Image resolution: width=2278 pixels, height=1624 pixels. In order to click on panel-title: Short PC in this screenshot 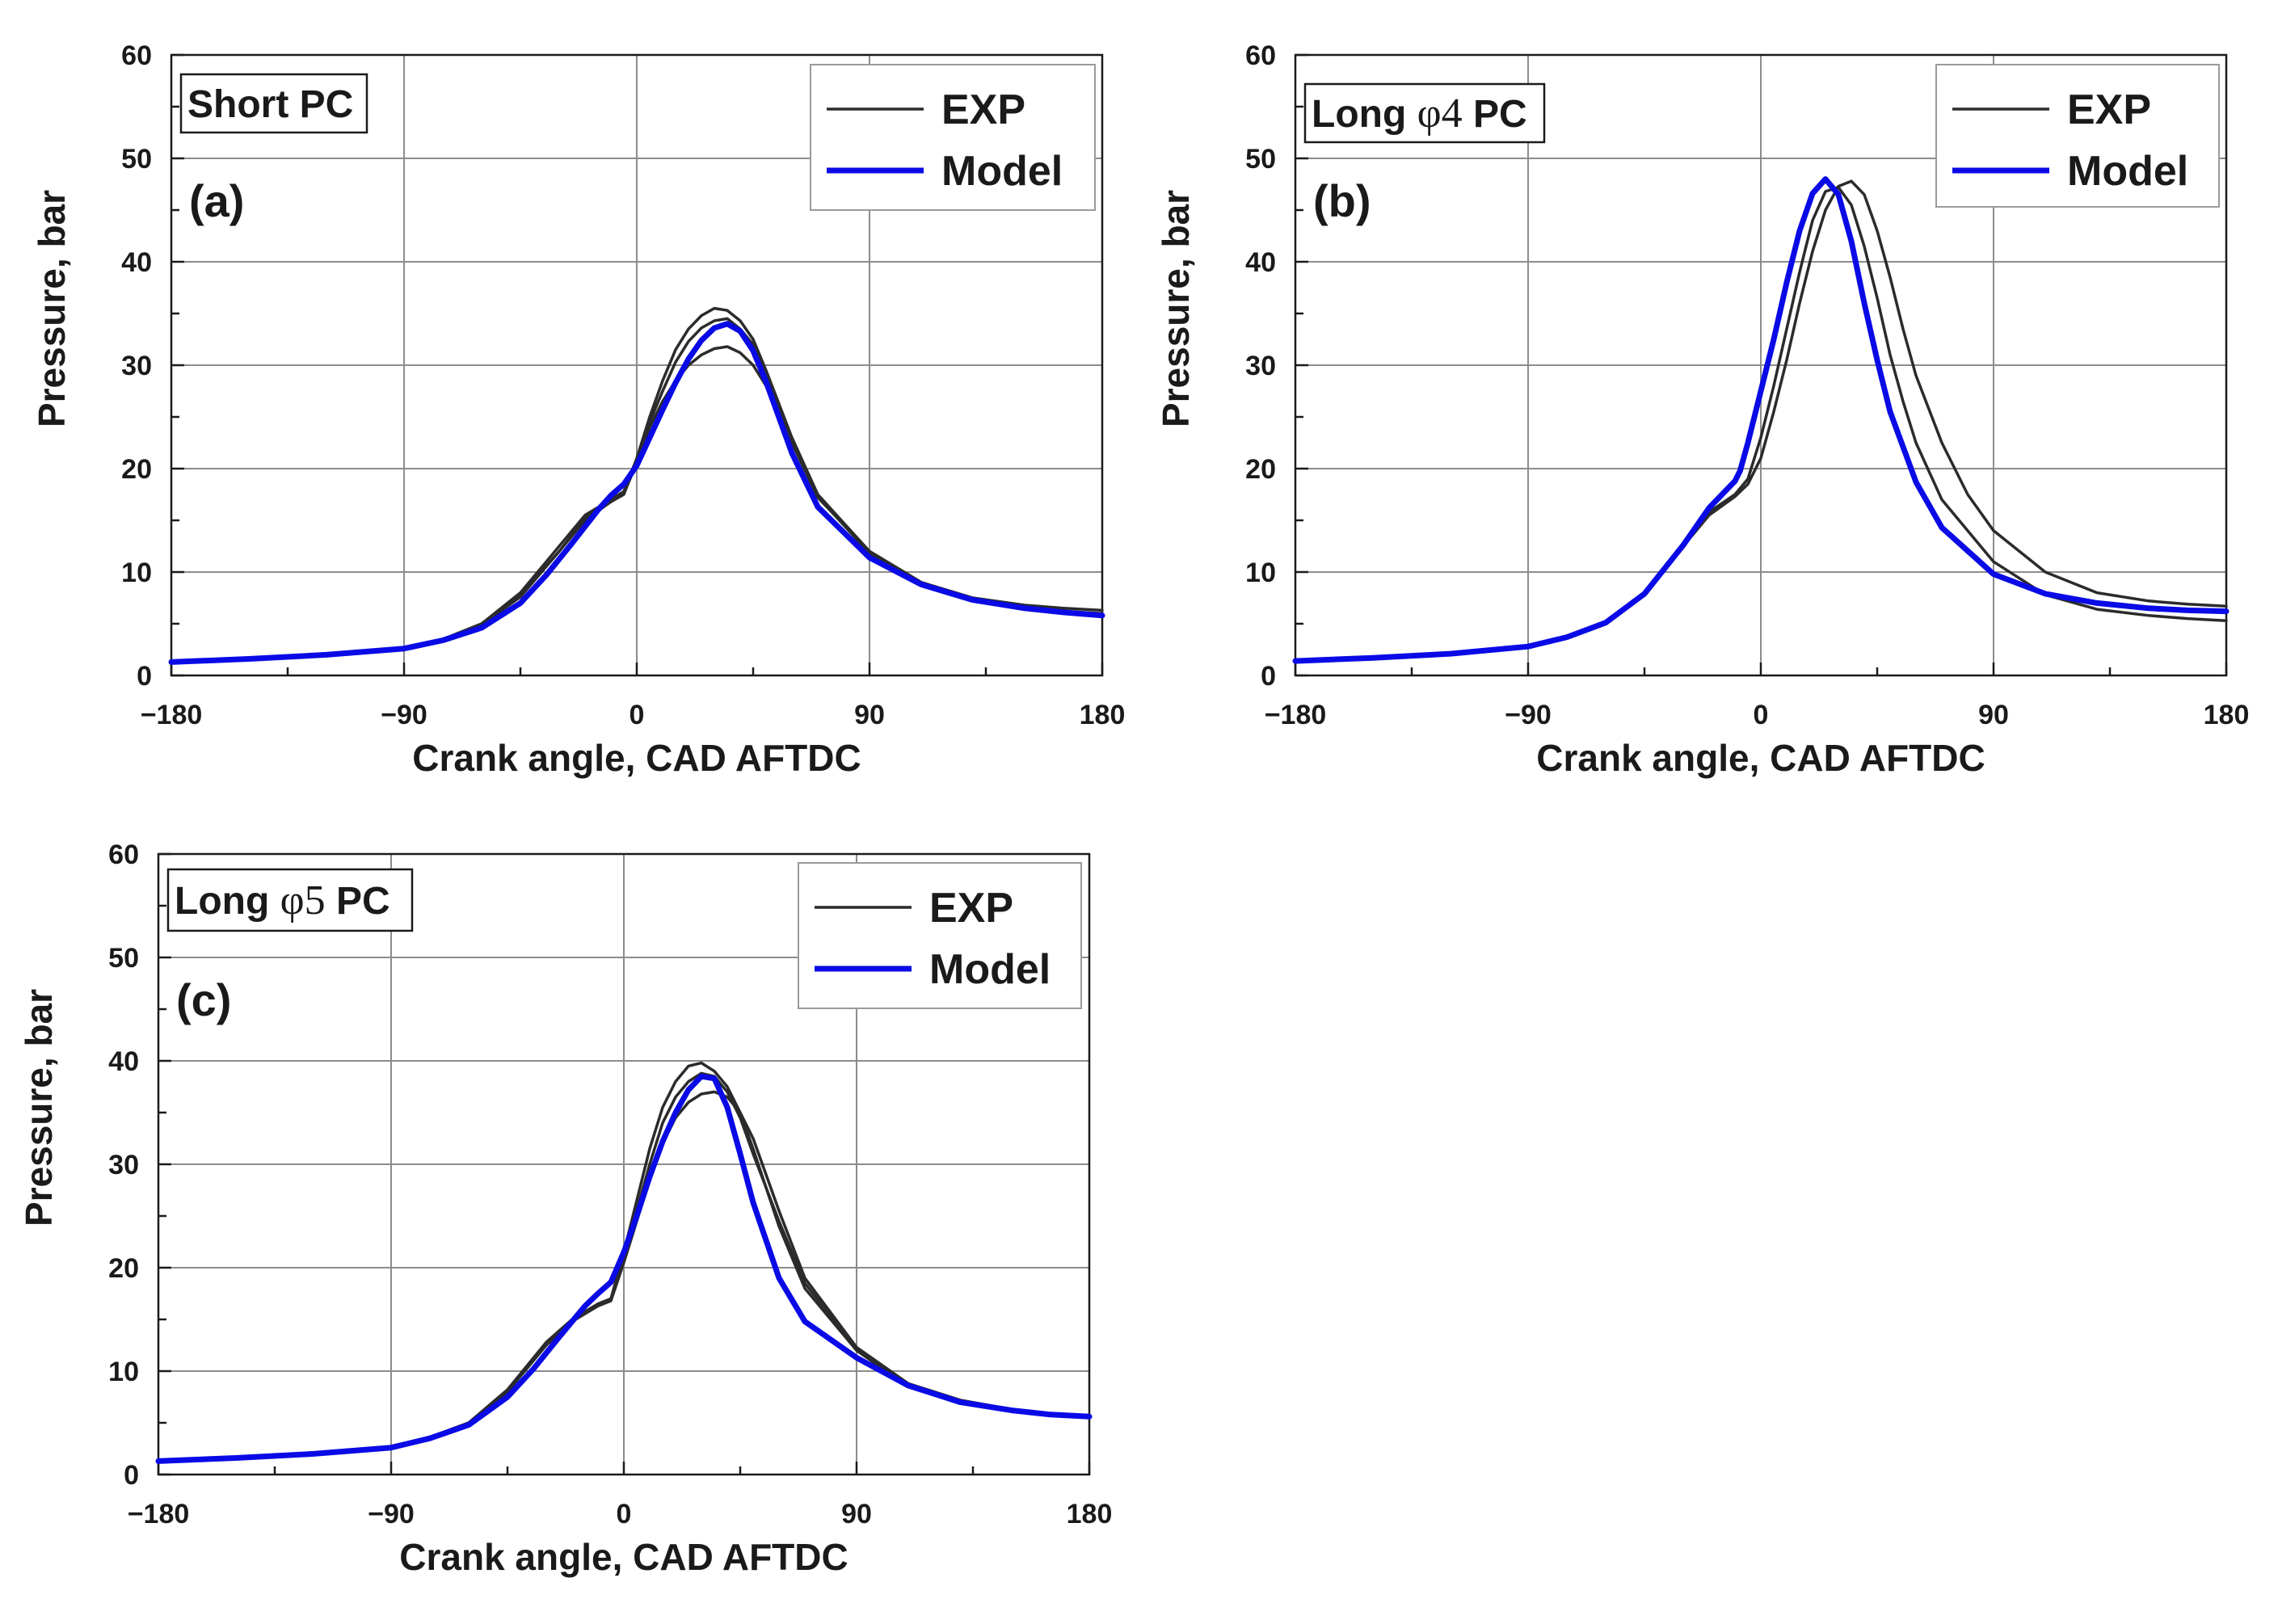, I will do `click(270, 104)`.